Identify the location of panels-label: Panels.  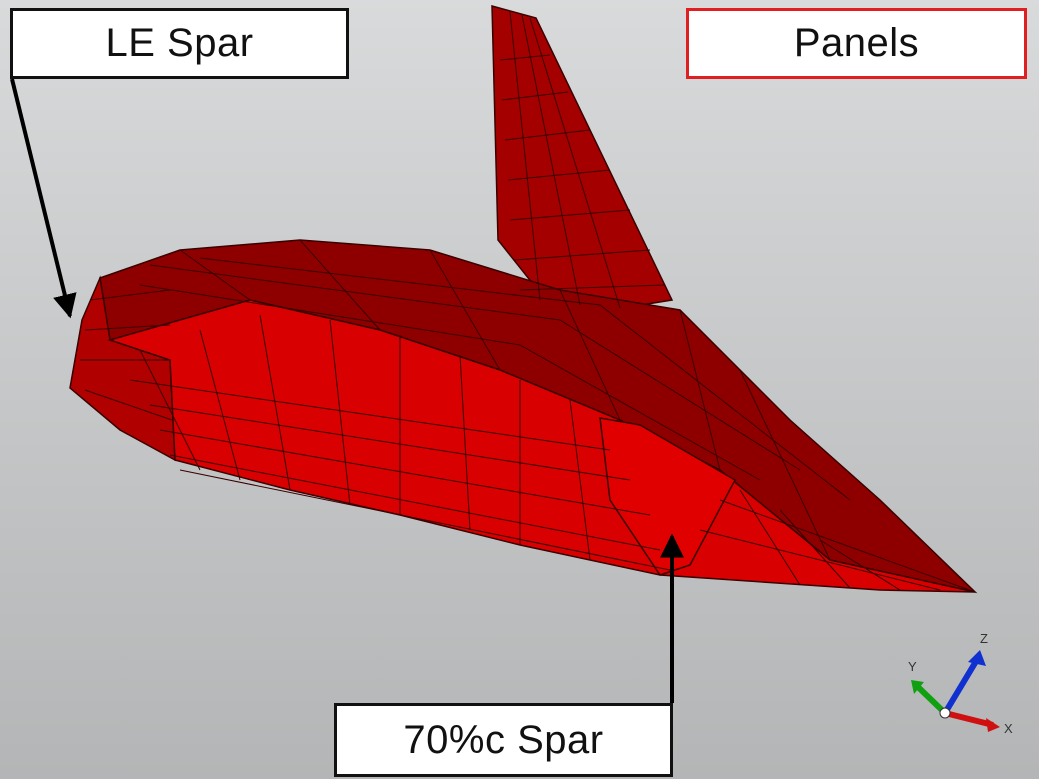
(856, 43).